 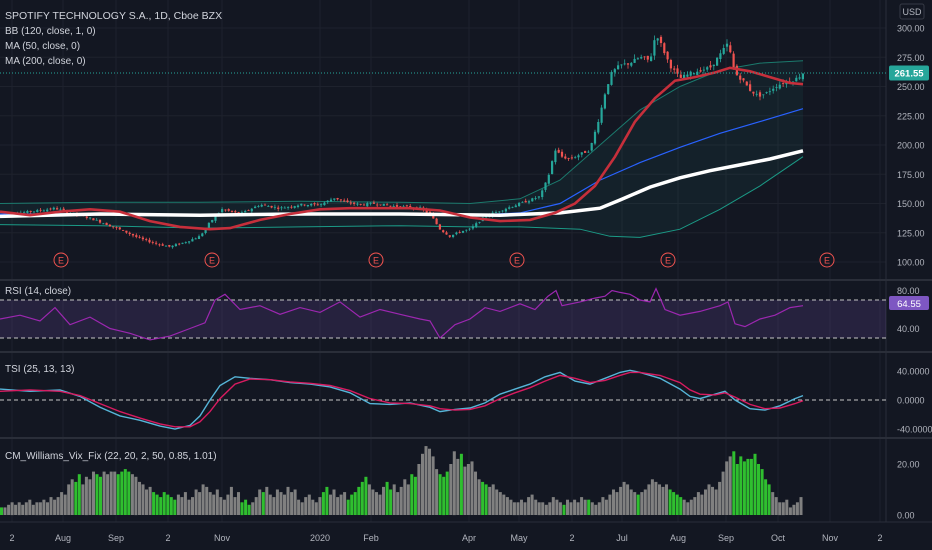 What do you see at coordinates (222, 538) in the screenshot?
I see `x-tick-label: Nov` at bounding box center [222, 538].